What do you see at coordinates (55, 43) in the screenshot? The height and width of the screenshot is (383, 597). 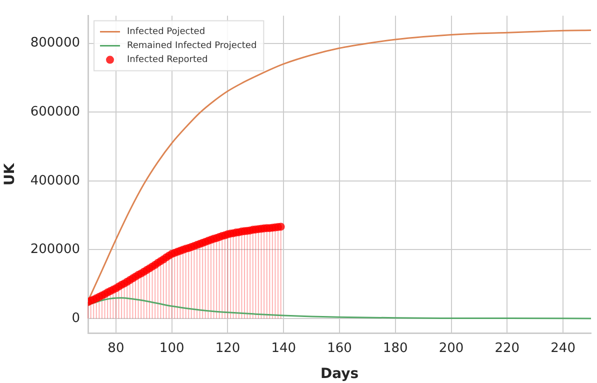 I see `y-tick-label: 800000` at bounding box center [55, 43].